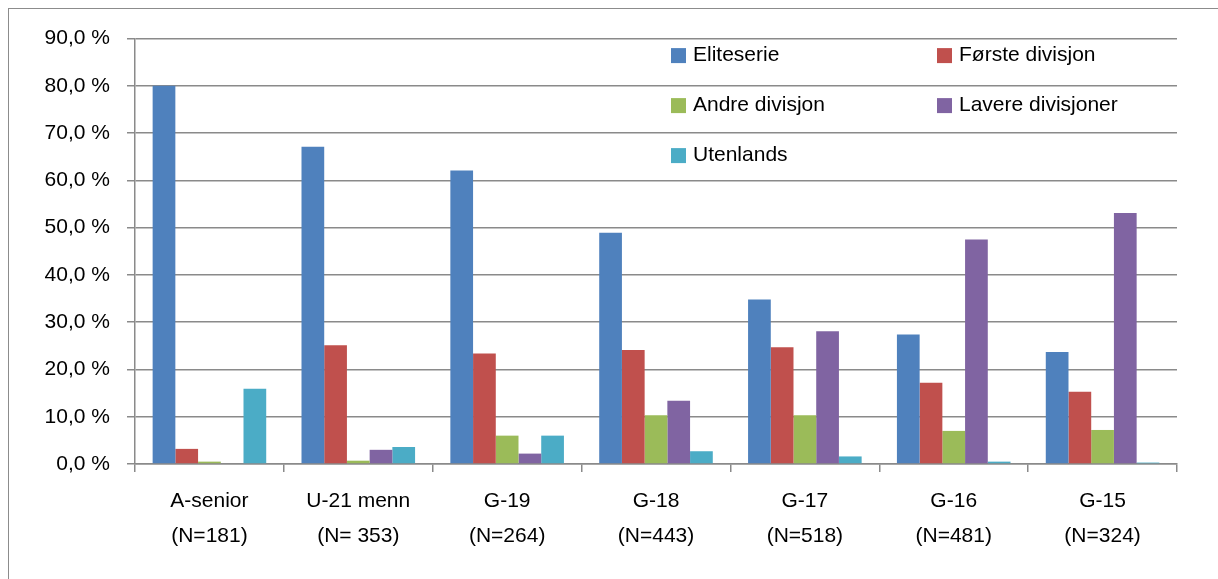 The width and height of the screenshot is (1218, 579). I want to click on y-tick-label: 20,0 %, so click(77, 368).